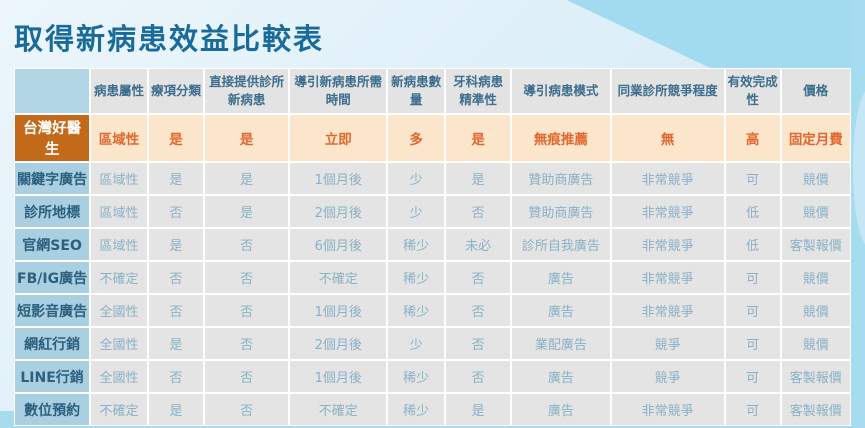  What do you see at coordinates (52, 178) in the screenshot?
I see `row-label: 關鍵字廣告` at bounding box center [52, 178].